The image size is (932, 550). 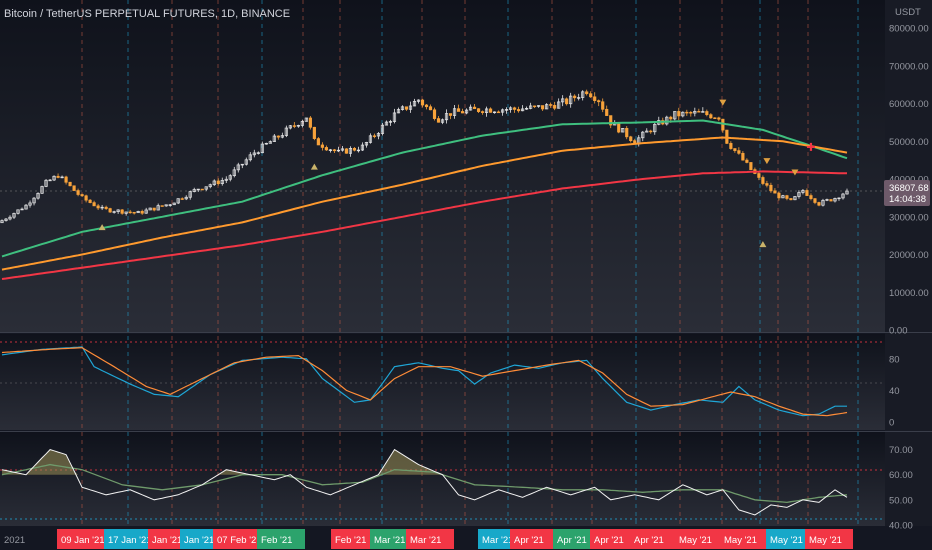 I want to click on rsi-lines, so click(x=424, y=482).